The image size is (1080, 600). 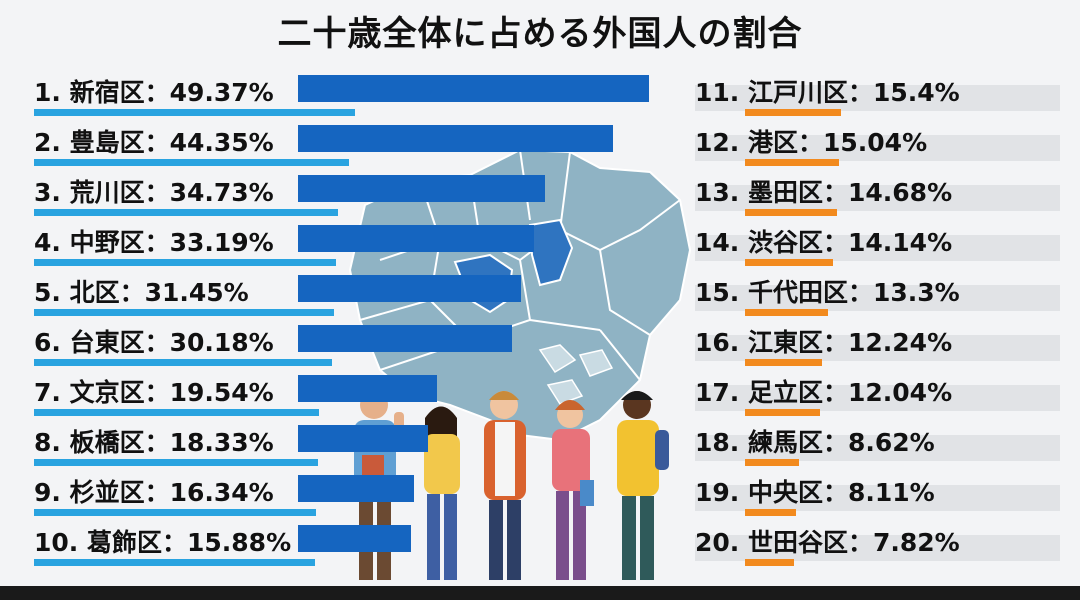 I want to click on bar-label-17: 17. 足立区：12.04%, so click(x=824, y=392).